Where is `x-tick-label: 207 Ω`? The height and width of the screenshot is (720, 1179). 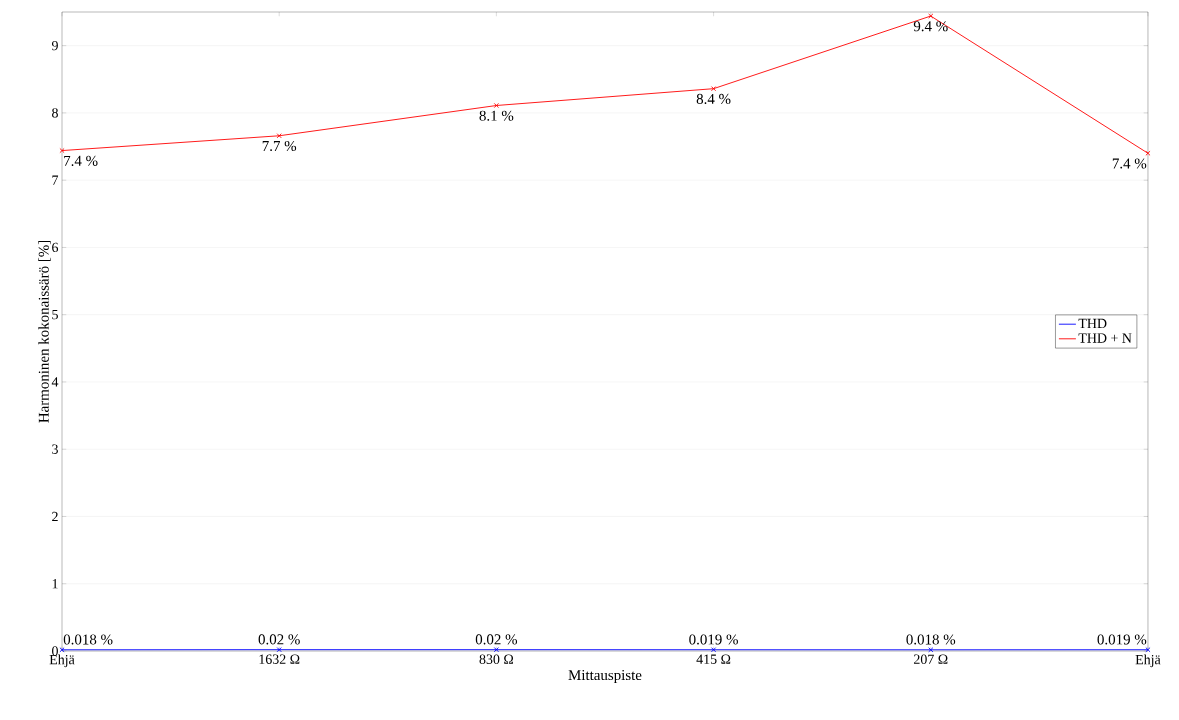 x-tick-label: 207 Ω is located at coordinates (930, 659).